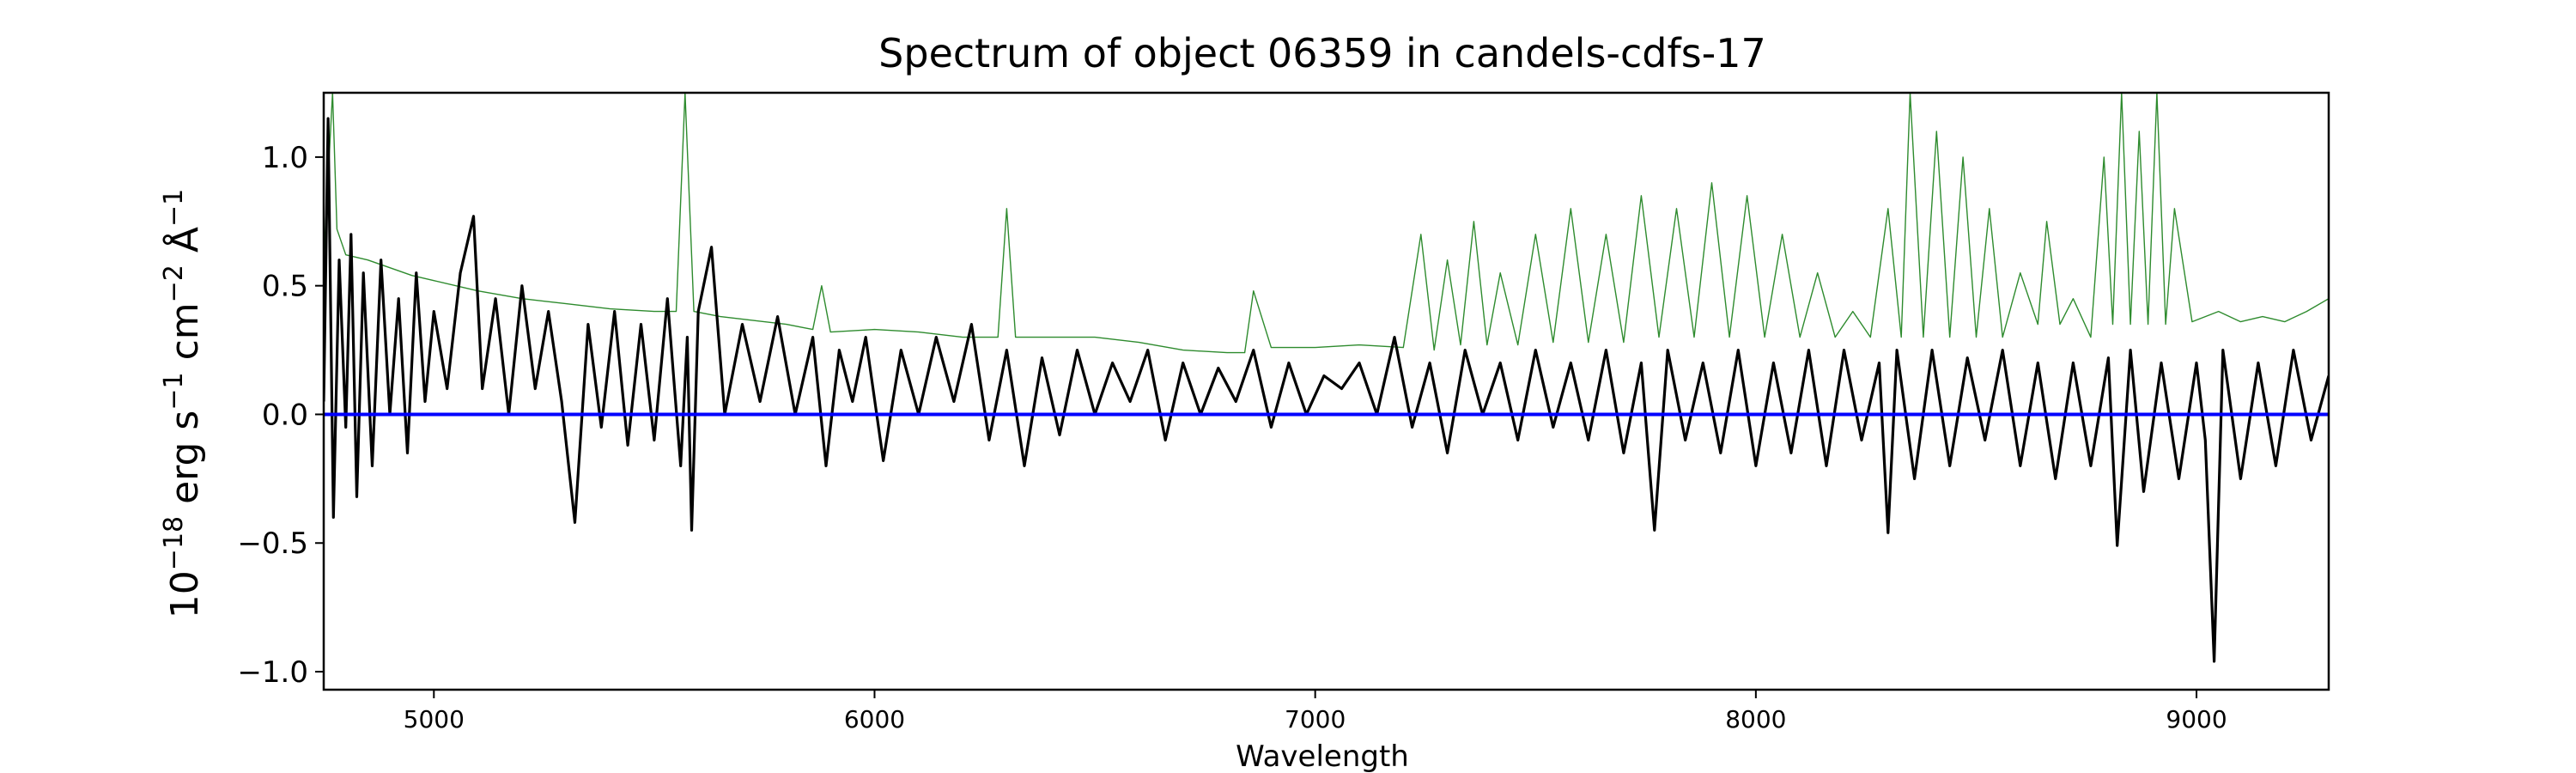 This screenshot has height=773, width=2576. What do you see at coordinates (434, 719) in the screenshot?
I see `x-tick-label: 5000` at bounding box center [434, 719].